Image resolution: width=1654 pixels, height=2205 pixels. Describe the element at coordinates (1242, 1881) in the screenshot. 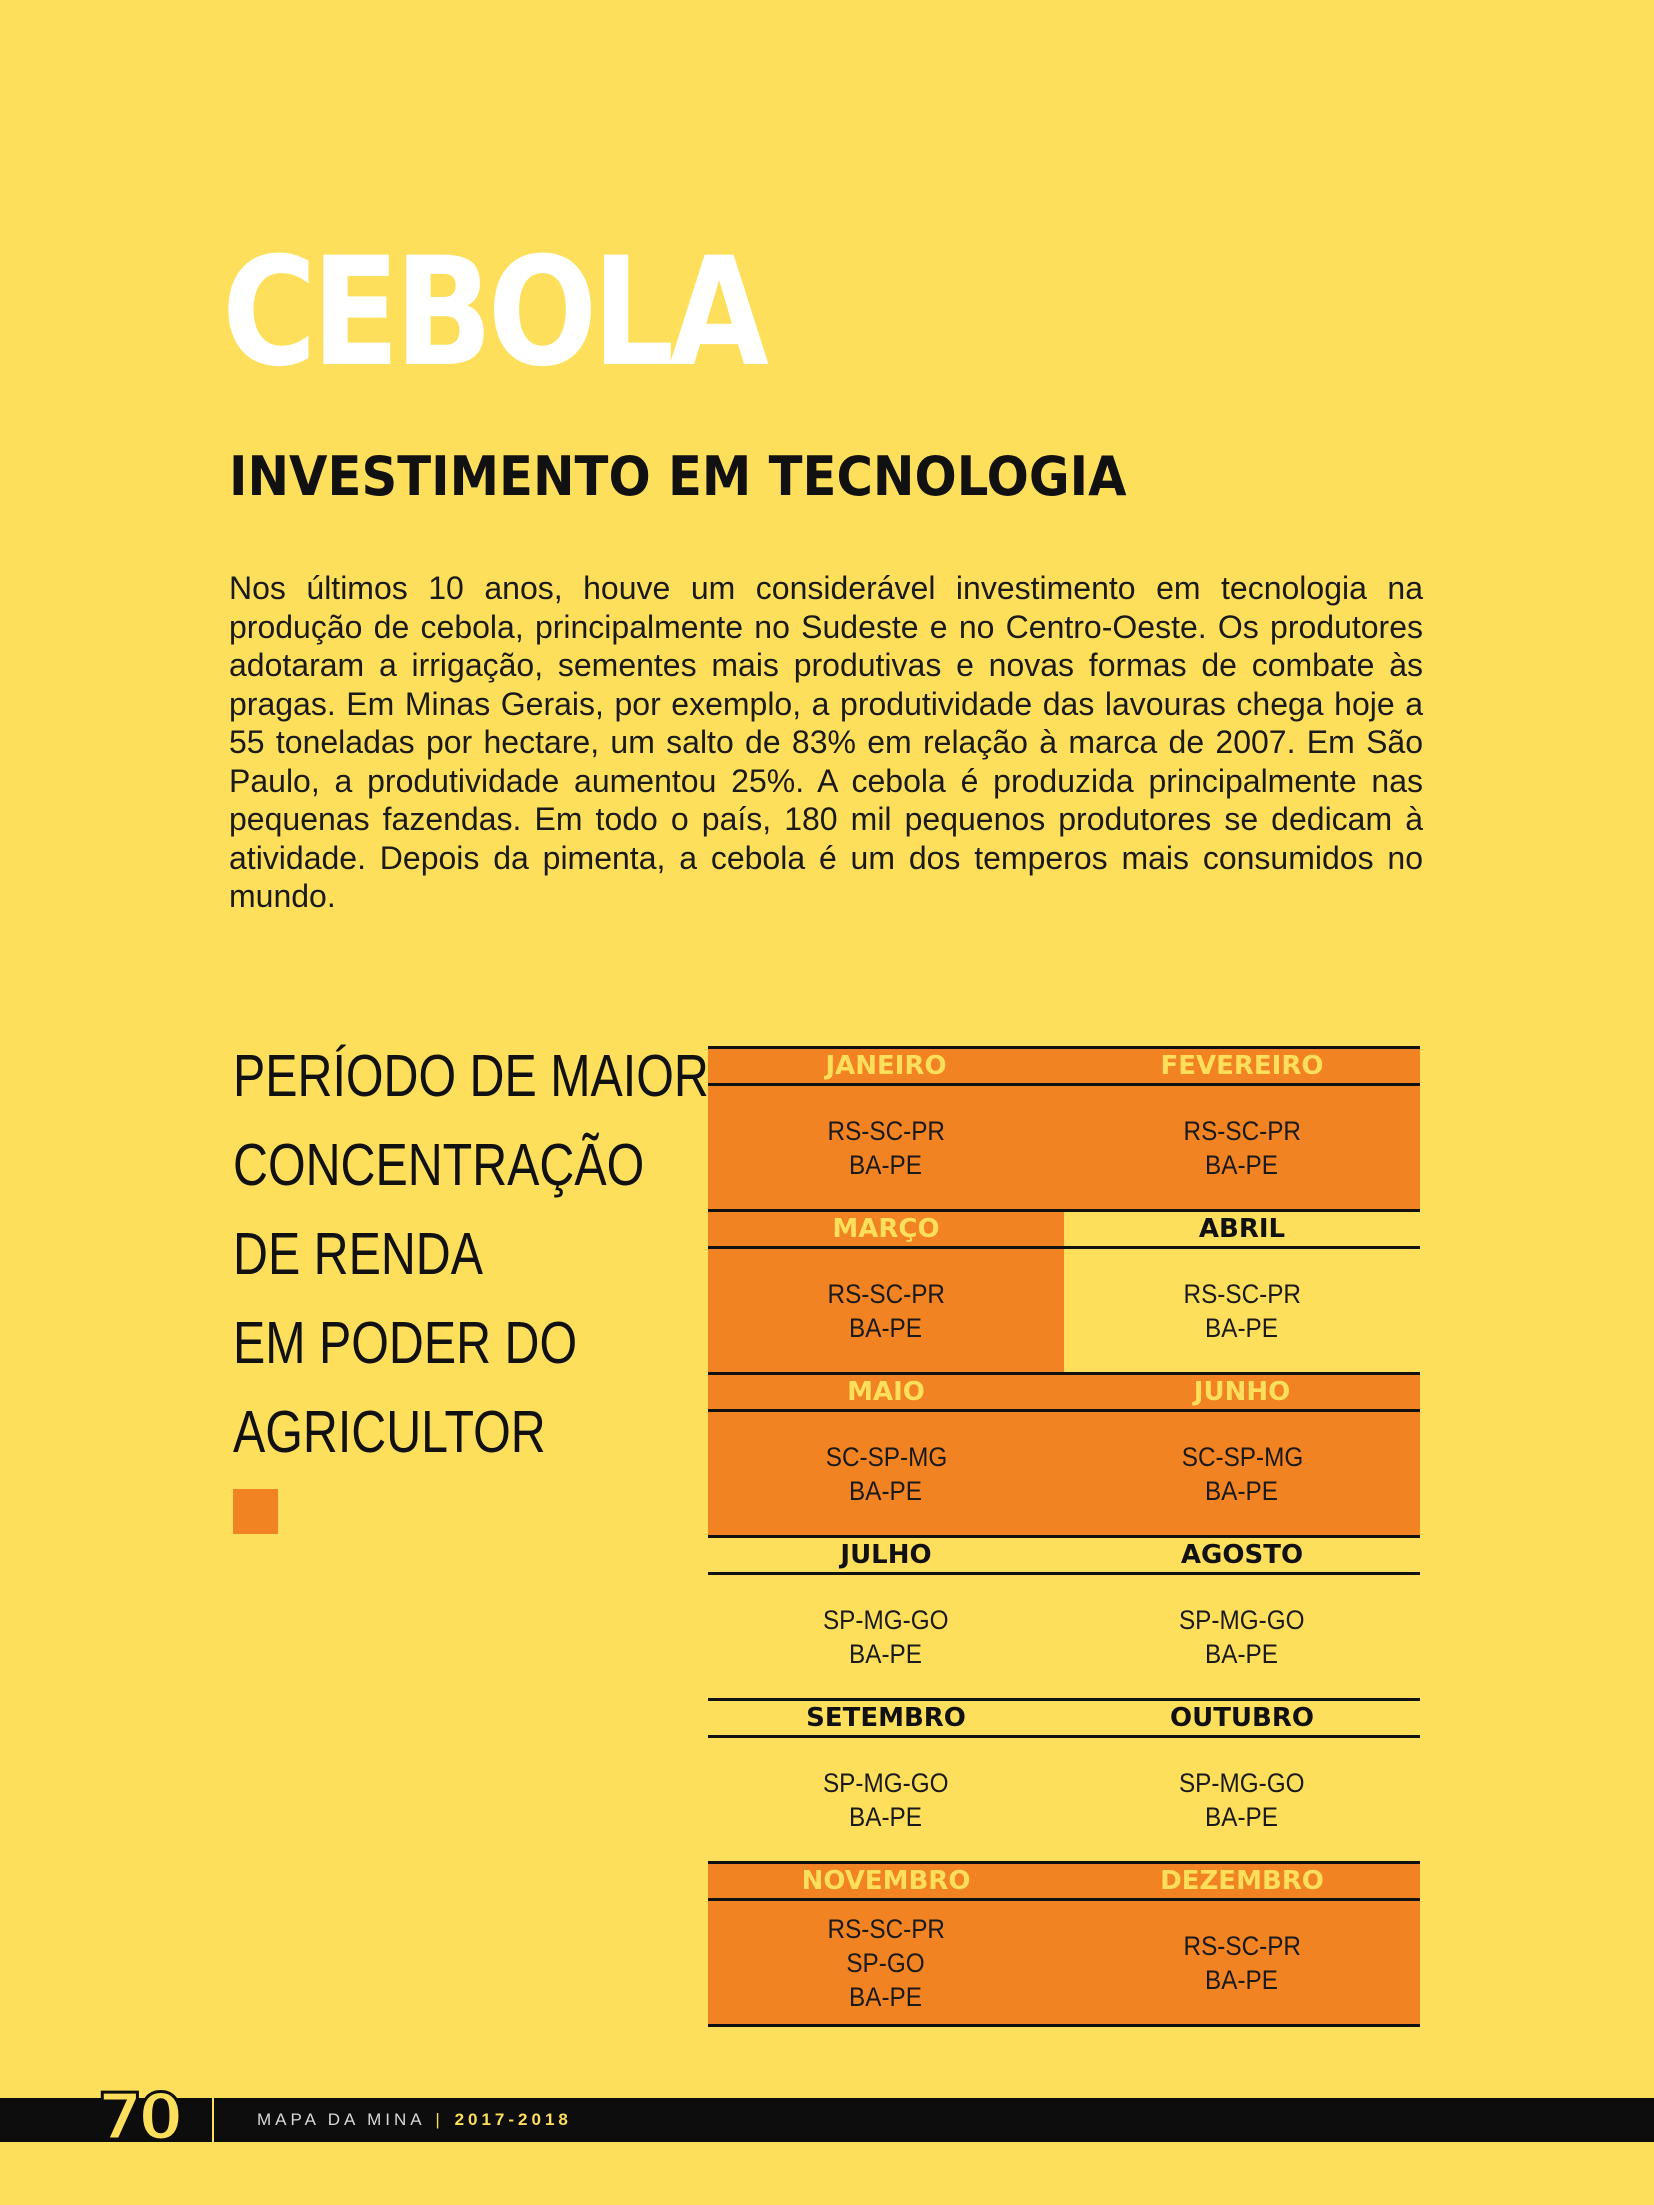

I see `month-label: DEZEMBRO` at that location.